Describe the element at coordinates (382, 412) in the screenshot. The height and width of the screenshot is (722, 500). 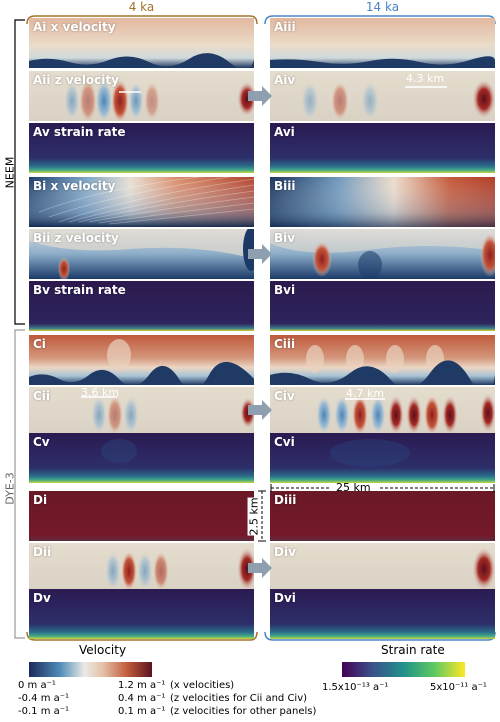
I see `panel-Civ: Civ 4.7 km` at that location.